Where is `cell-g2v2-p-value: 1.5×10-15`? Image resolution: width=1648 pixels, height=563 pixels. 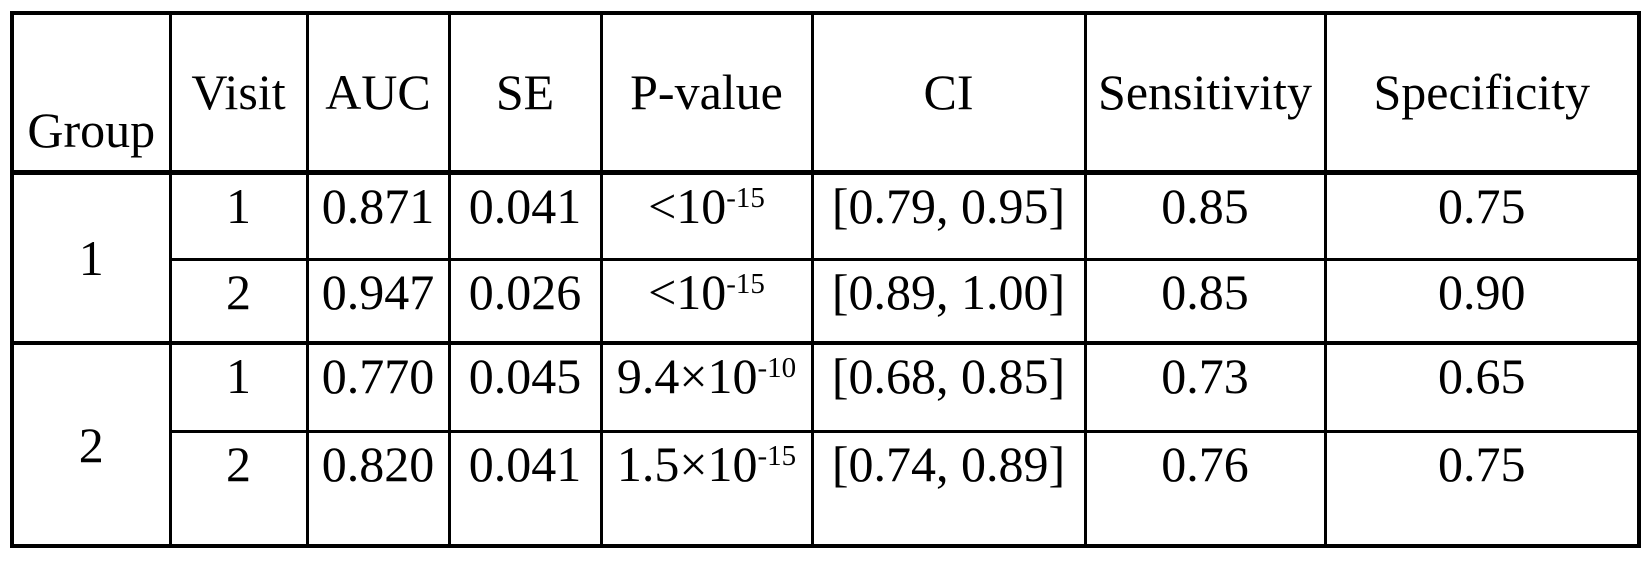
cell-g2v2-p-value: 1.5×10-15 is located at coordinates (706, 488).